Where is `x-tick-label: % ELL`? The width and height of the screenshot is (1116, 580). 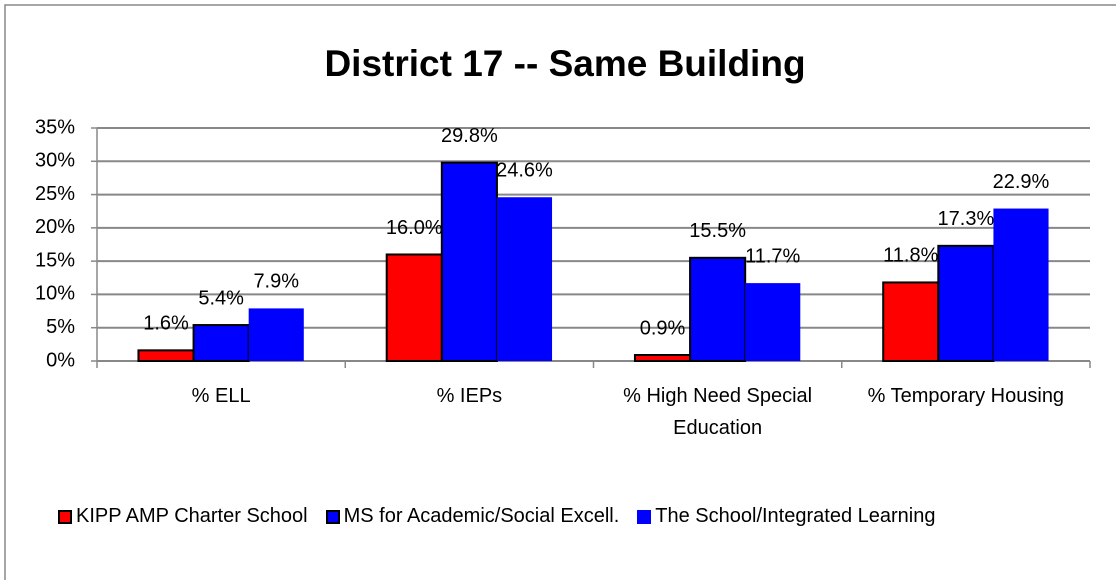 x-tick-label: % ELL is located at coordinates (221, 396).